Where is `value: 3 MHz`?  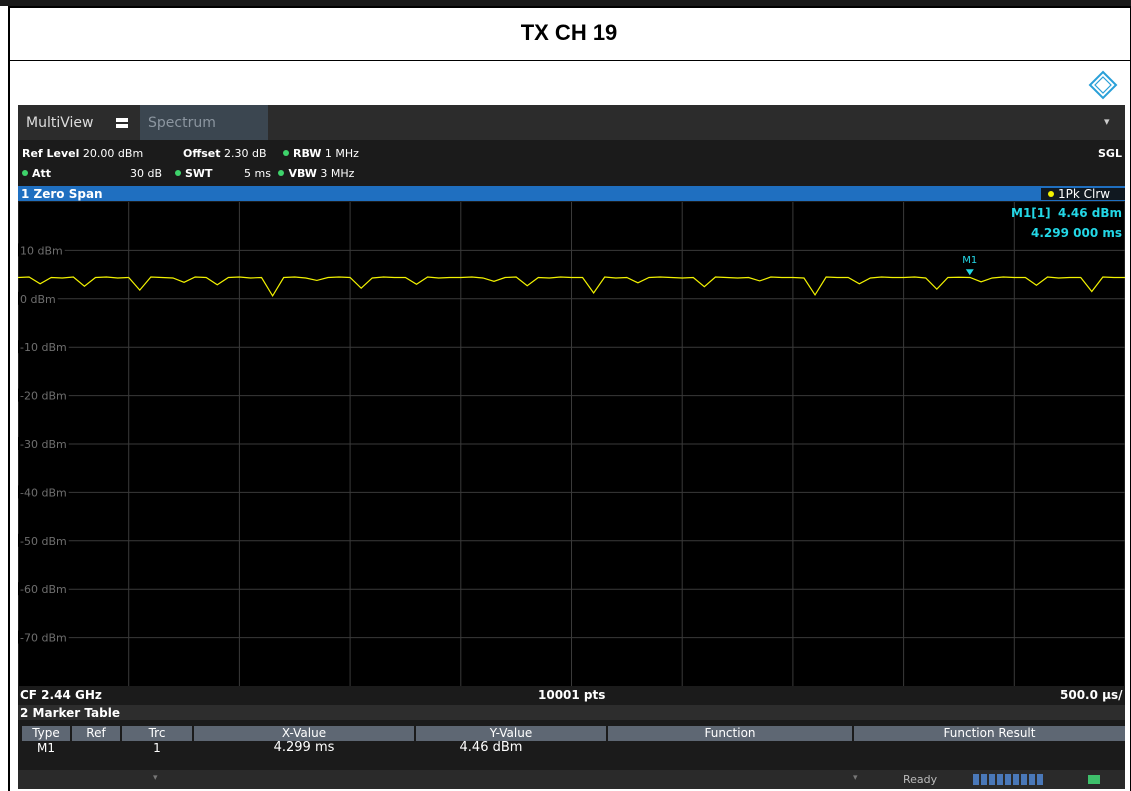 value: 3 MHz is located at coordinates (337, 173).